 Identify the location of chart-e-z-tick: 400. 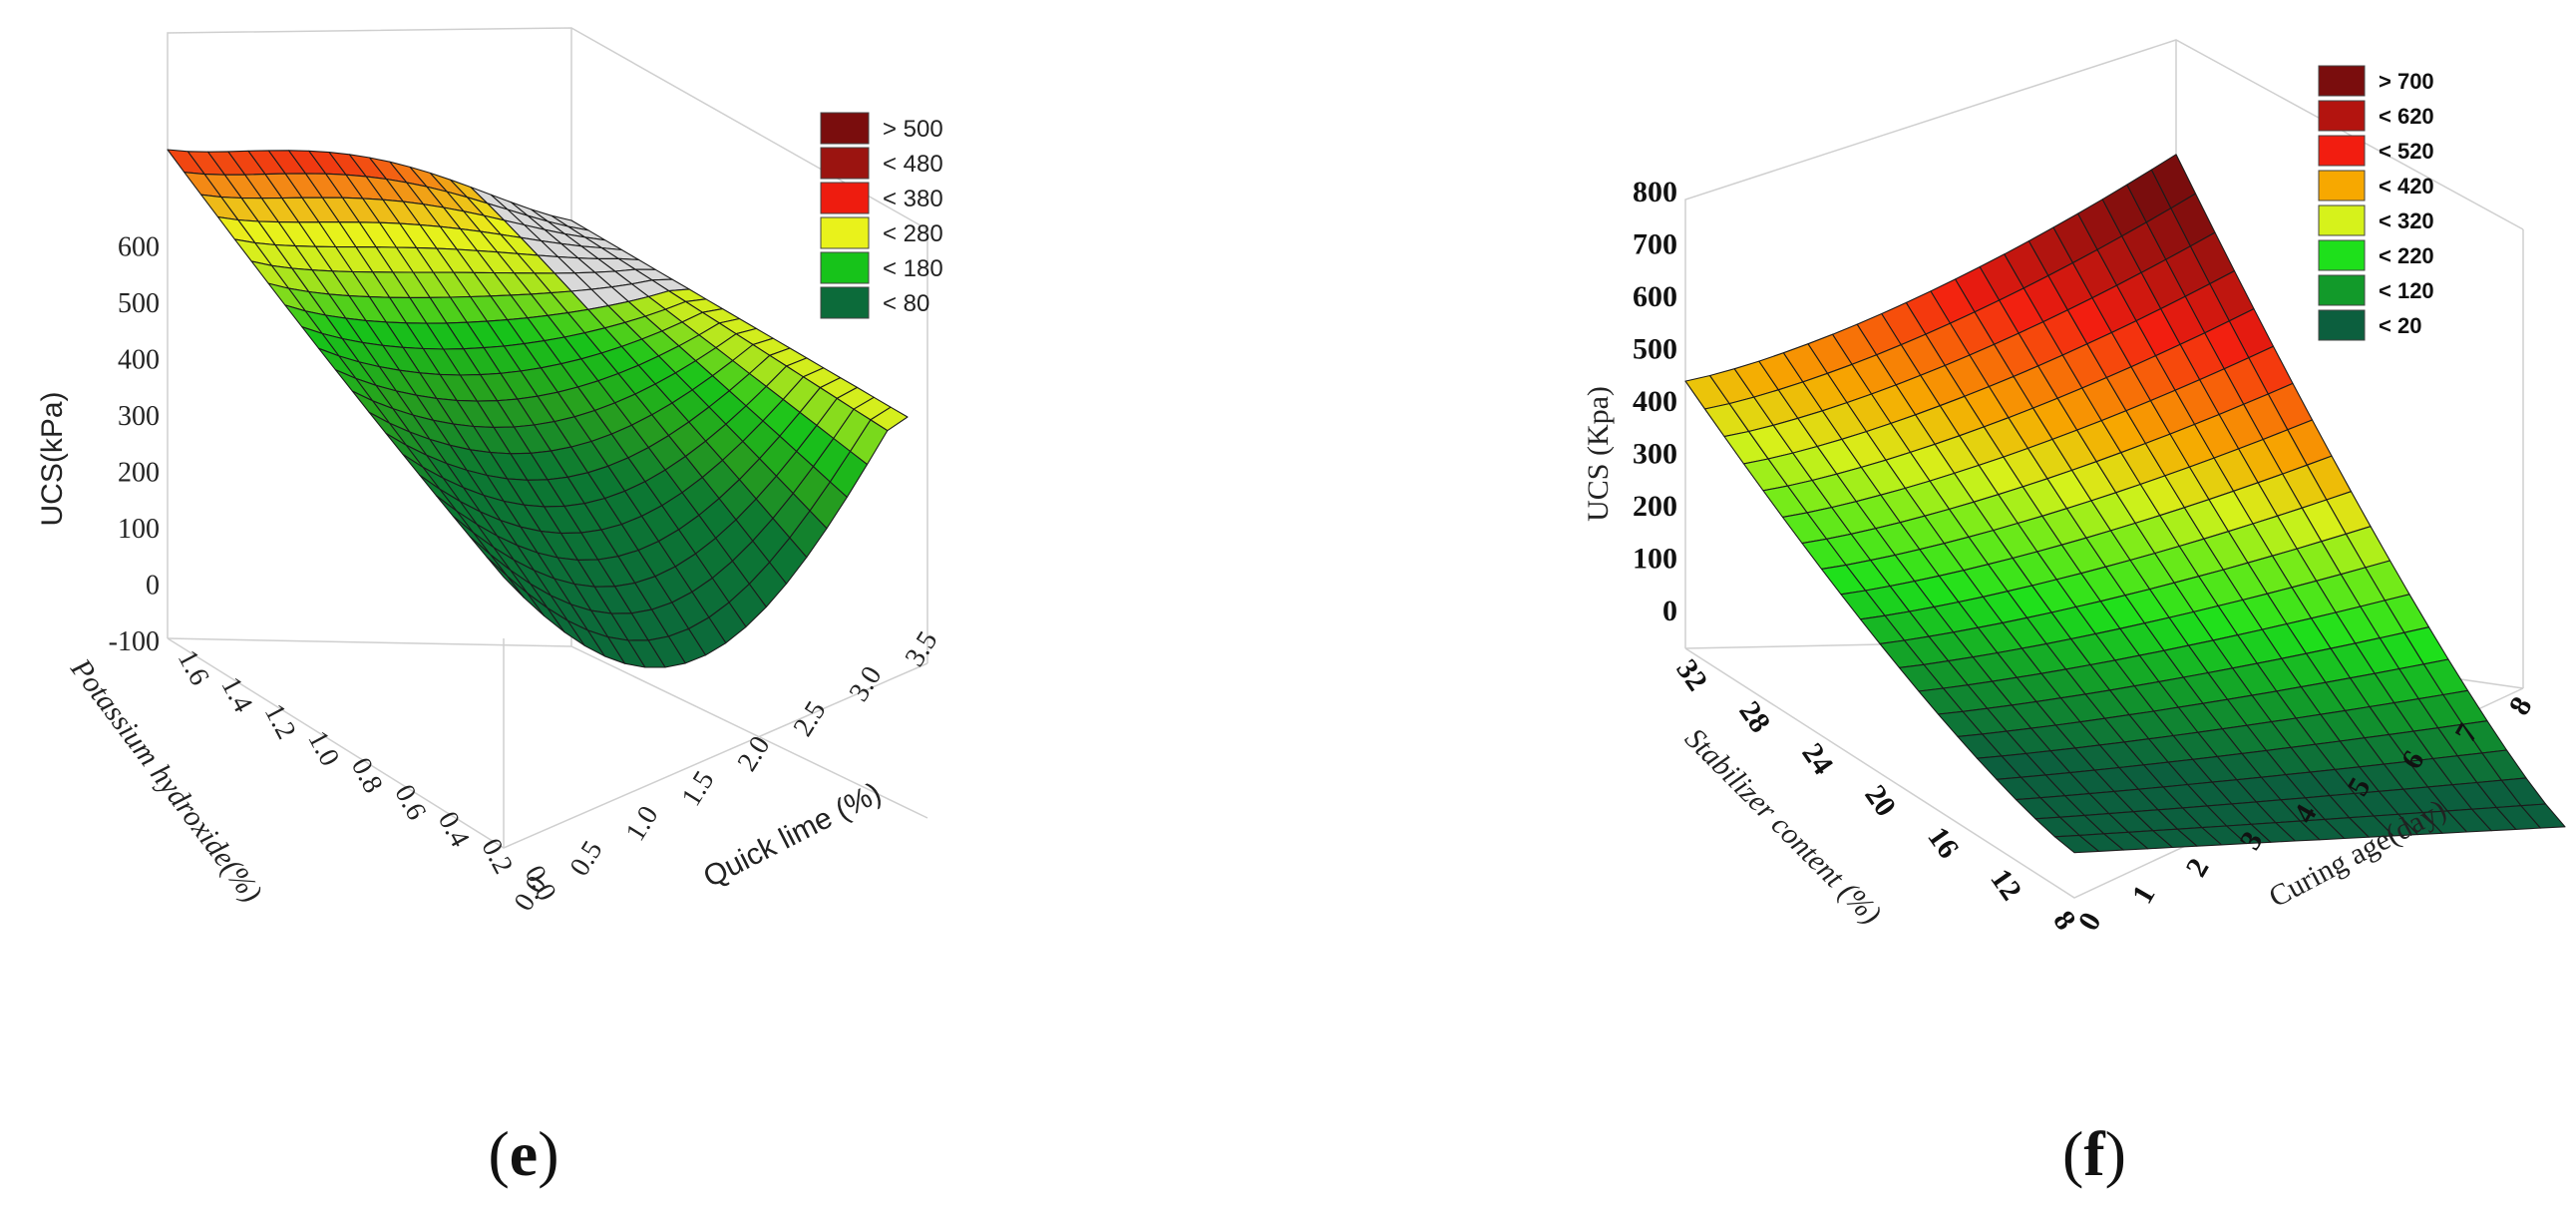
(139, 360).